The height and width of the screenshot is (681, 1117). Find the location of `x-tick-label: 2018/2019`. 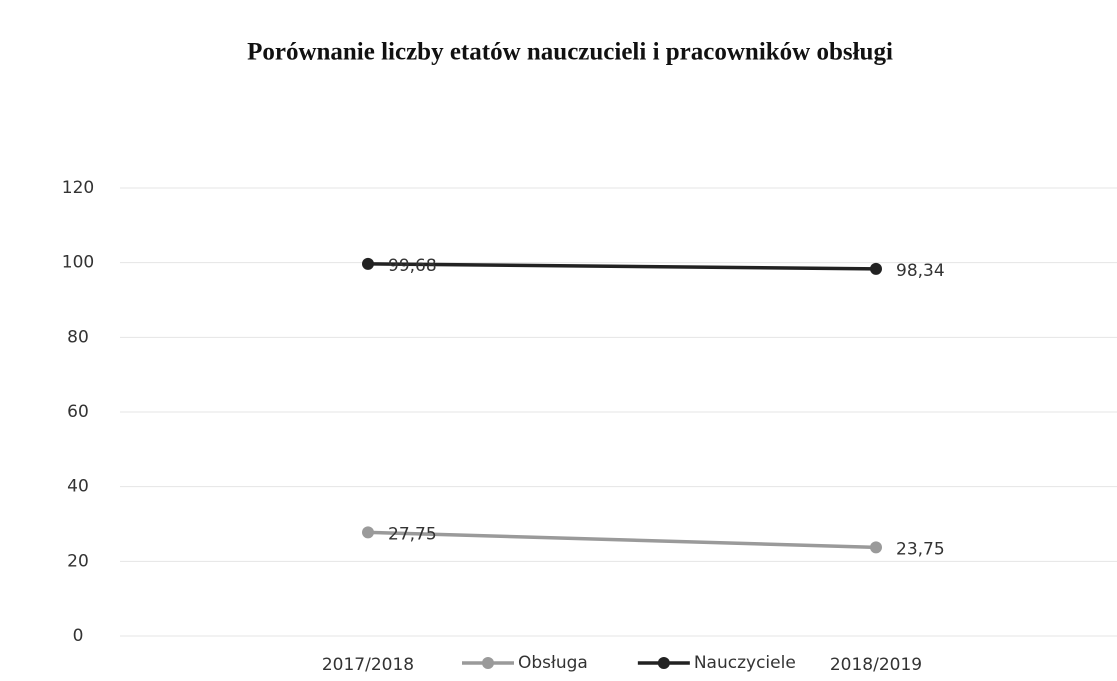

x-tick-label: 2018/2019 is located at coordinates (876, 665).